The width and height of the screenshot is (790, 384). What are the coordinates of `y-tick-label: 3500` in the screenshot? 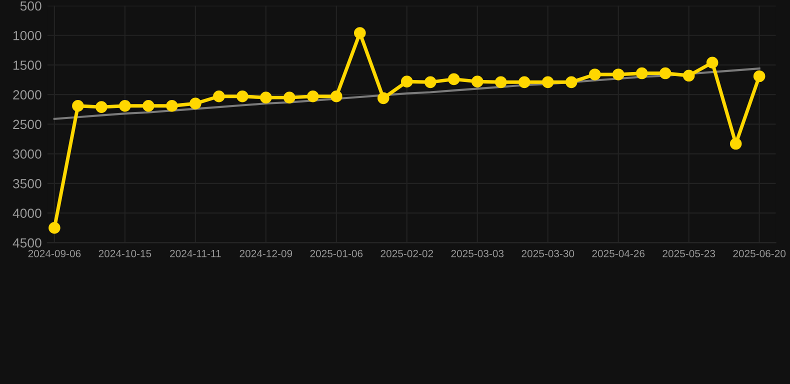 It's located at (27, 183).